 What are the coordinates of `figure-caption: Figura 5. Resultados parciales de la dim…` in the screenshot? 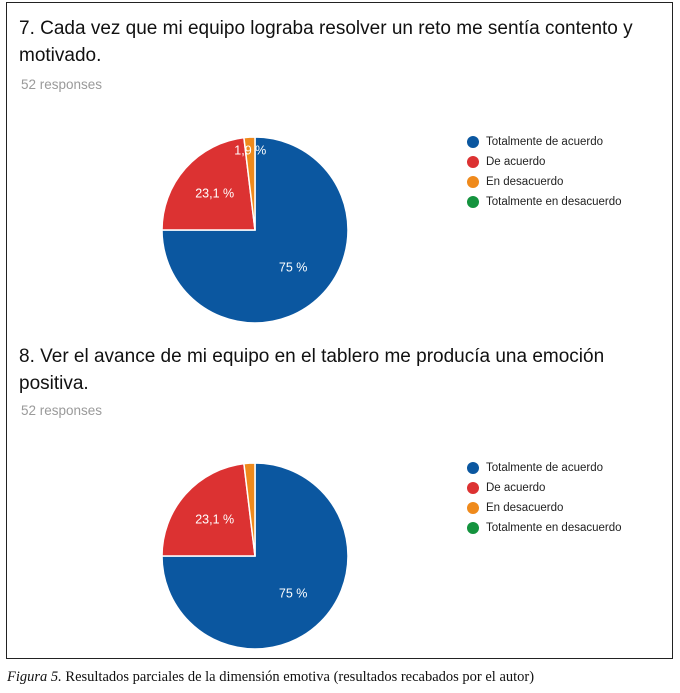 It's located at (270, 677).